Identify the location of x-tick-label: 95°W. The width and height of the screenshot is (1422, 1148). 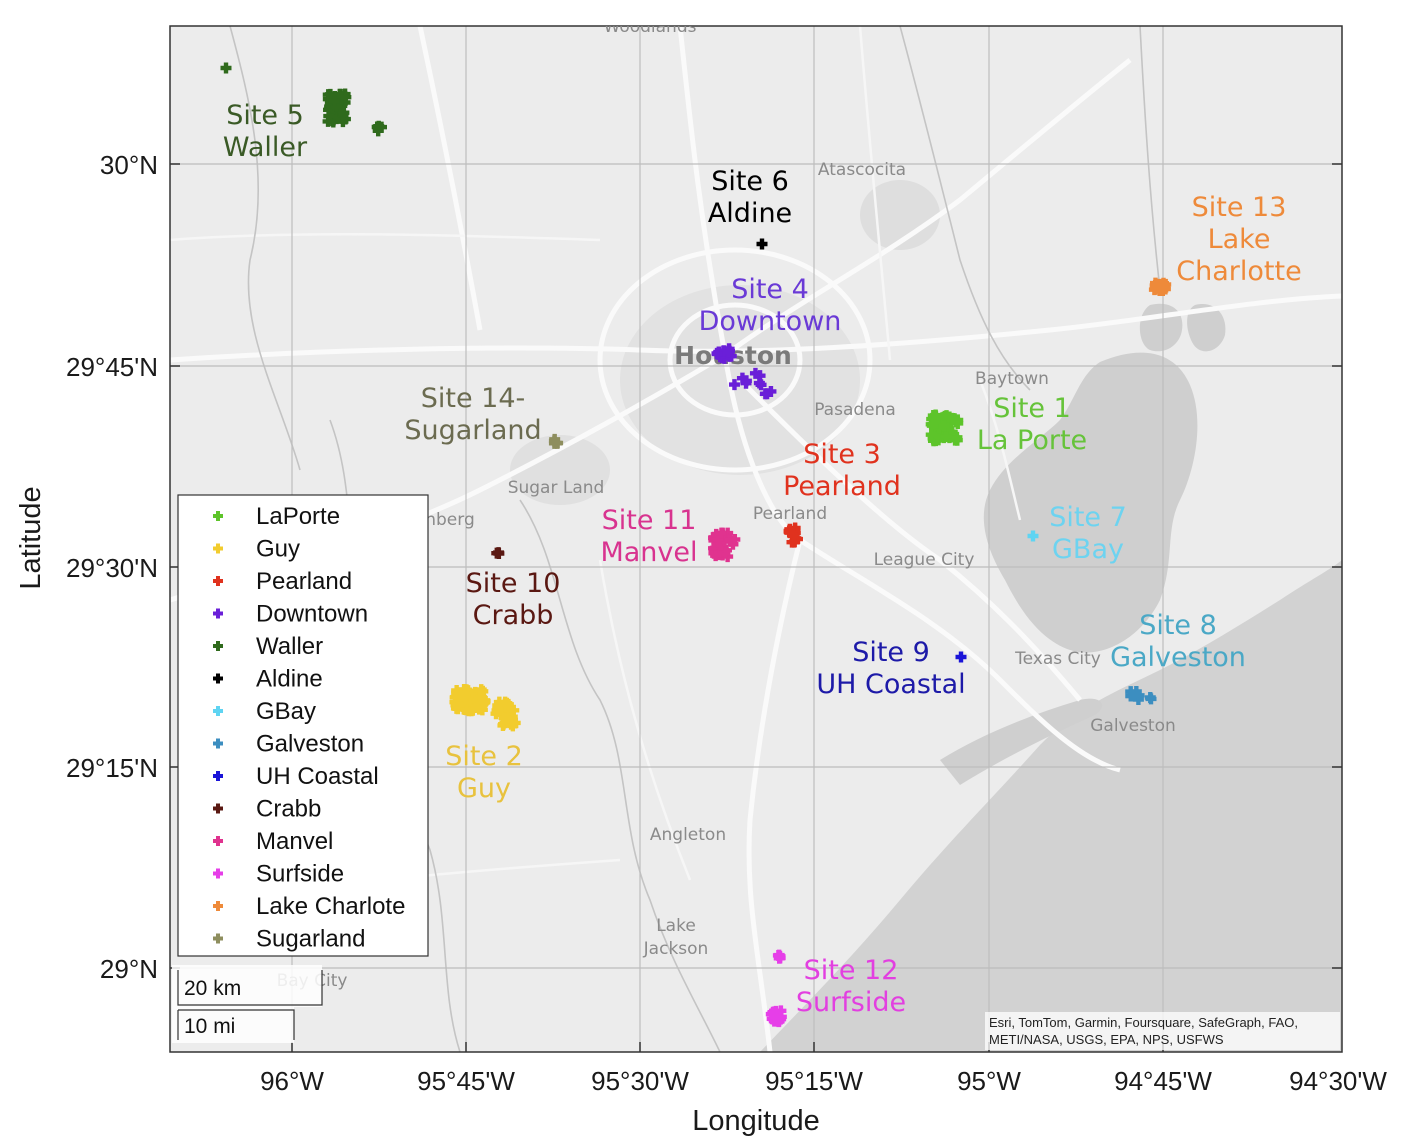
(989, 1081).